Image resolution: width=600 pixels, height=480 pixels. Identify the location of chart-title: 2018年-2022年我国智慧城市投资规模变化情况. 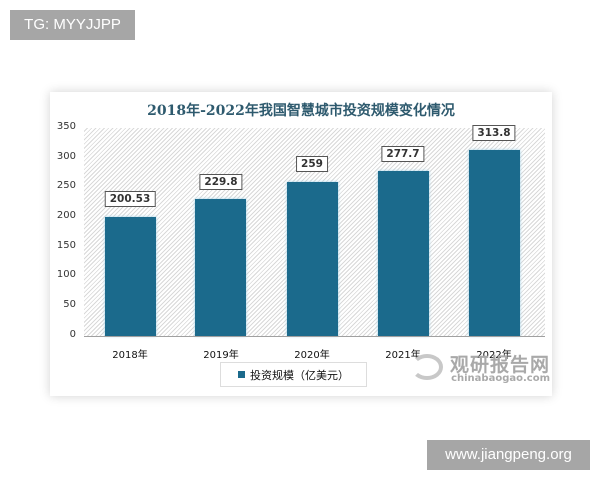
(301, 111).